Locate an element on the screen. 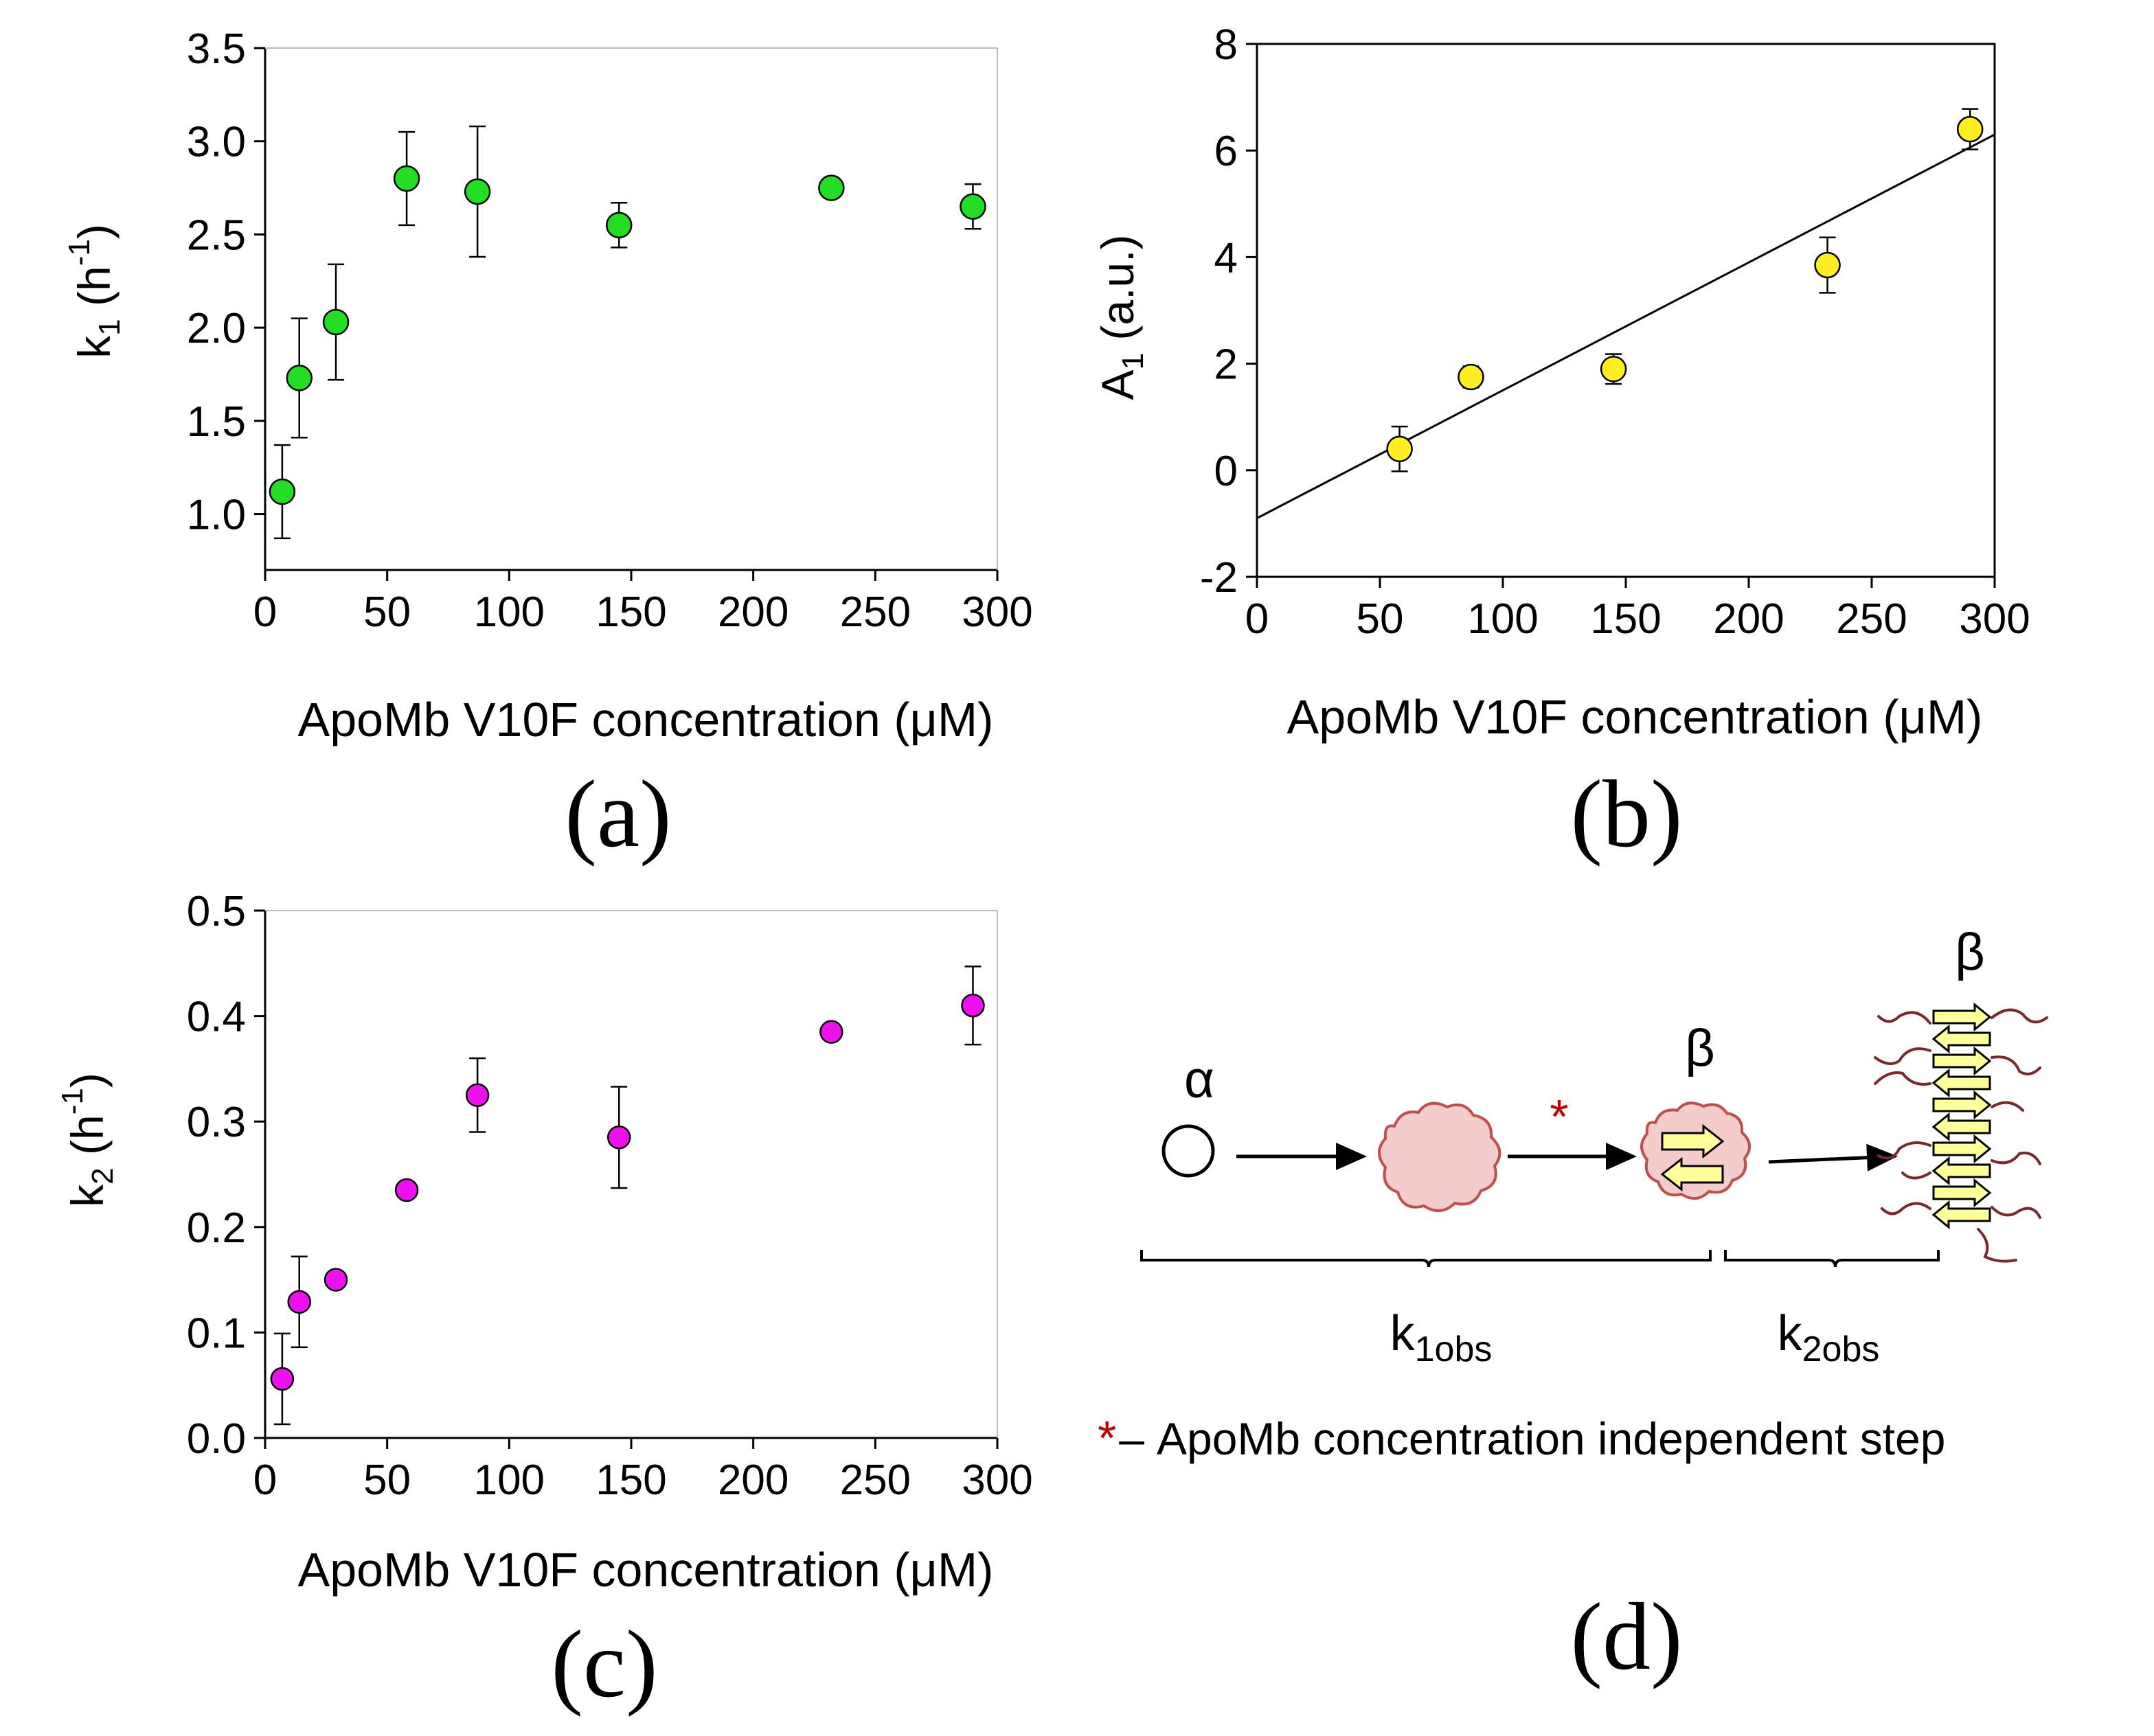 This screenshot has width=2154, height=1736. panel-c-ytick-label: 0.4 is located at coordinates (217, 1017).